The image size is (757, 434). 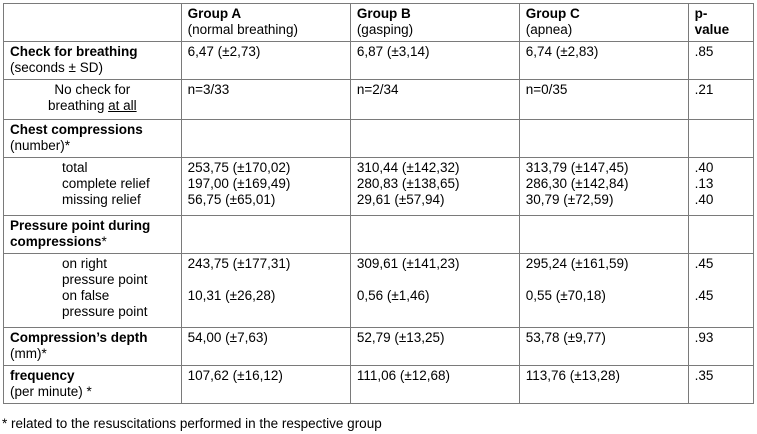 What do you see at coordinates (434, 99) in the screenshot?
I see `nocheck-b: n=2/34` at bounding box center [434, 99].